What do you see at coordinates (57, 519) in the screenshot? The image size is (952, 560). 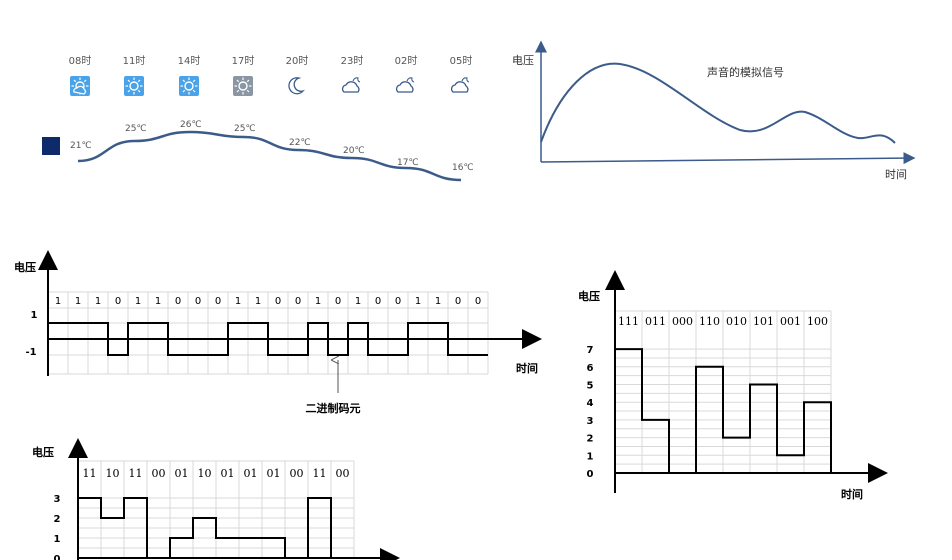 I see `quaternary-tick-label: 2` at bounding box center [57, 519].